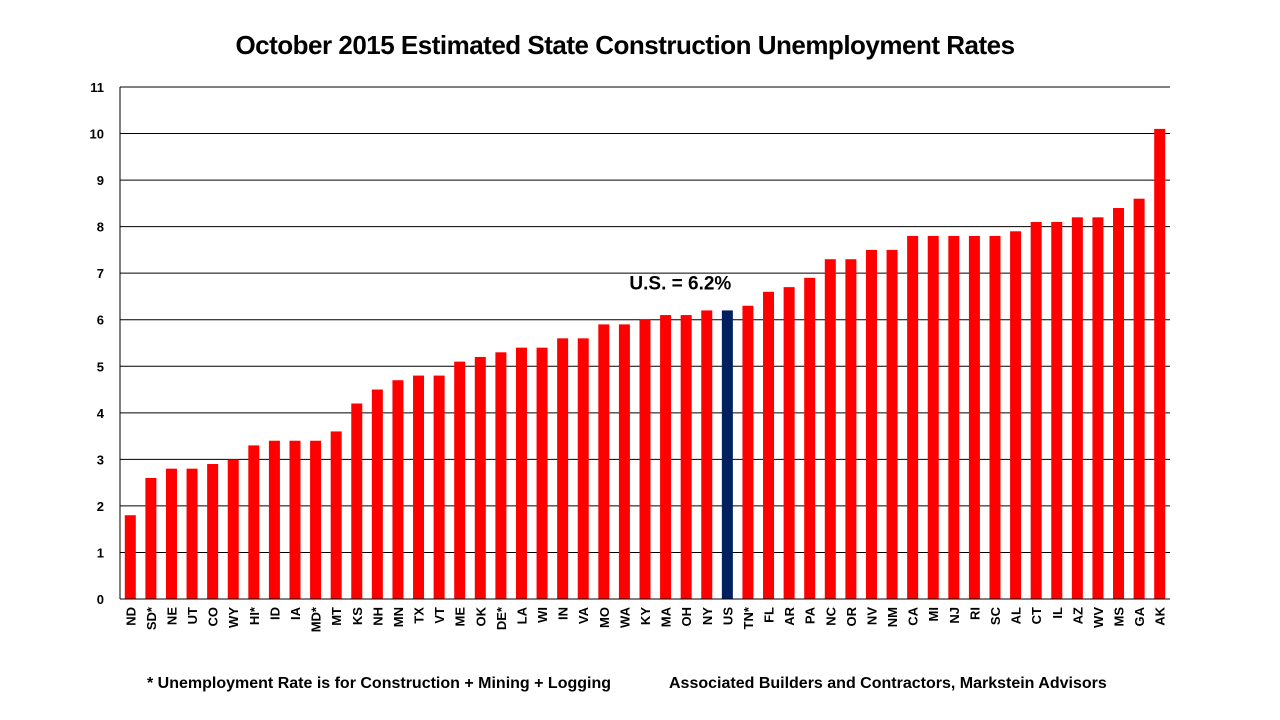 The height and width of the screenshot is (720, 1280). What do you see at coordinates (913, 615) in the screenshot?
I see `x-tick-label: CA` at bounding box center [913, 615].